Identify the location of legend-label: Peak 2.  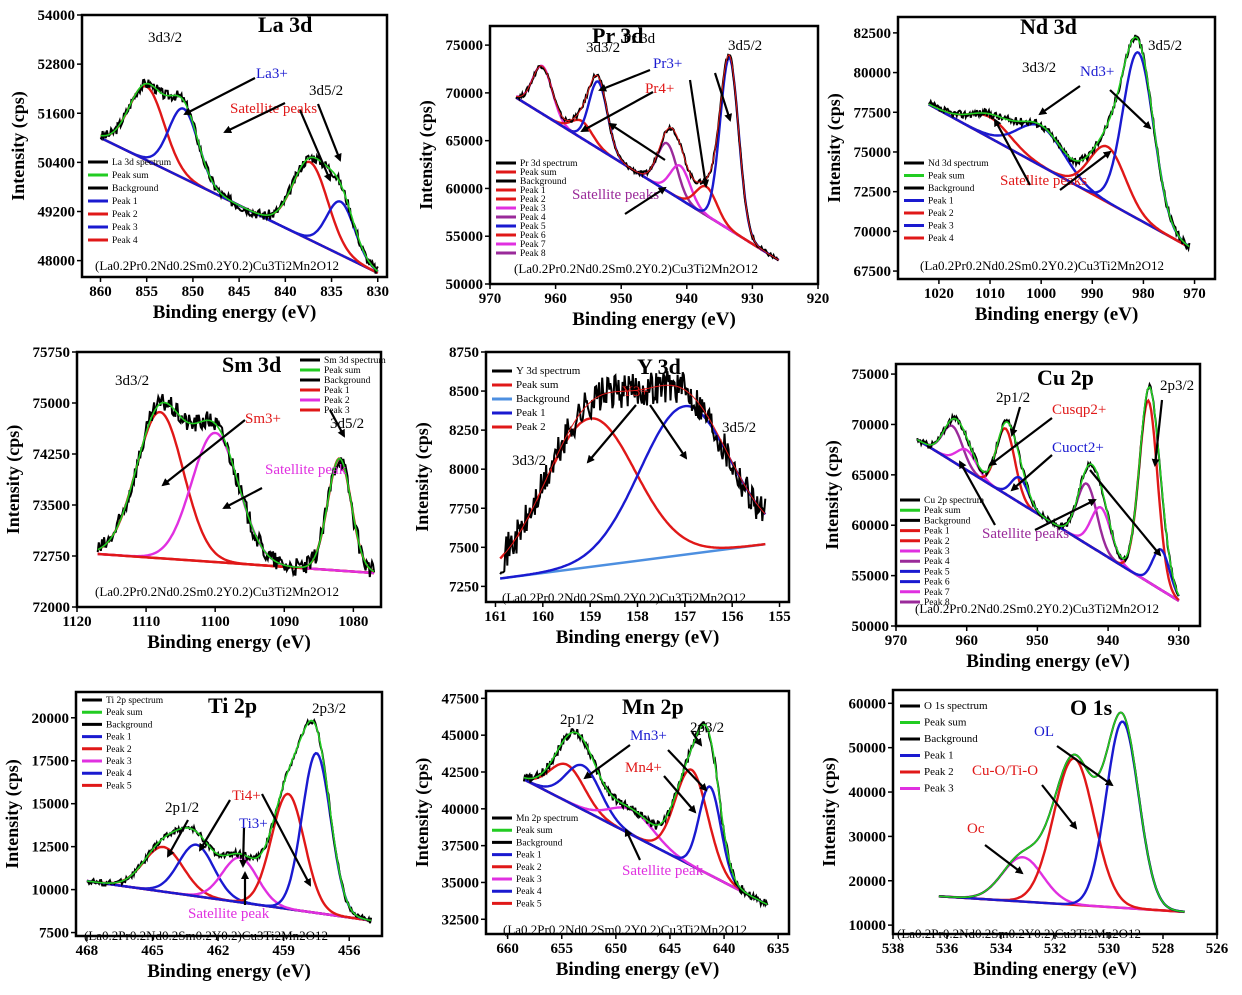
(533, 200).